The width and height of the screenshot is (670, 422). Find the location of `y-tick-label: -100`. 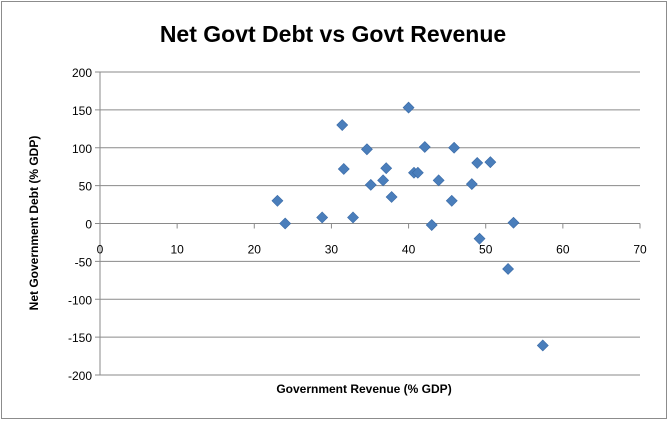

y-tick-label: -100 is located at coordinates (80, 300).